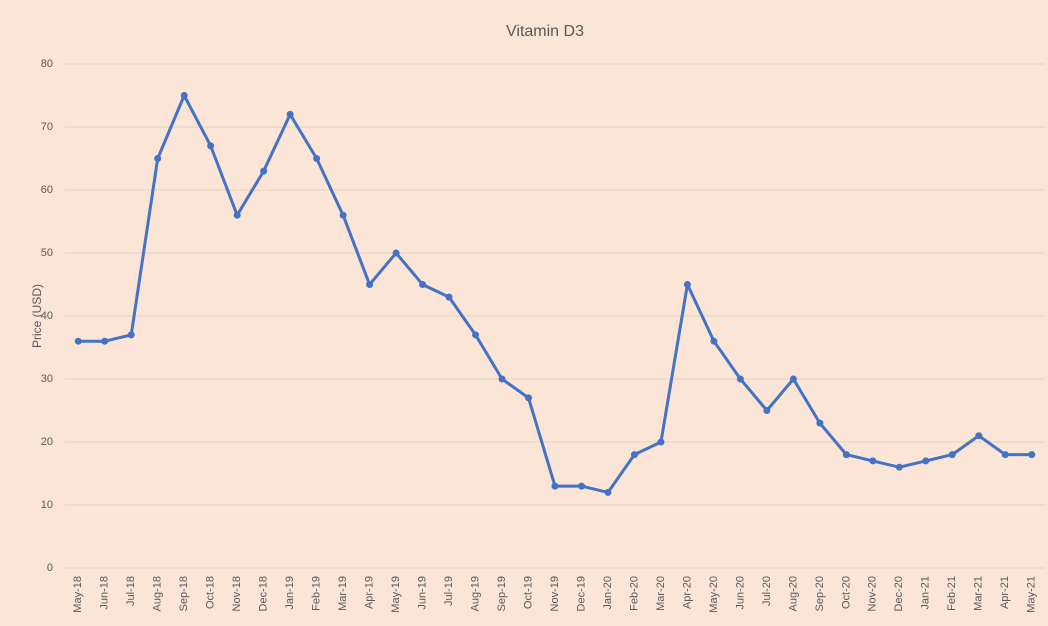 The image size is (1048, 626). Describe the element at coordinates (105, 593) in the screenshot. I see `x-tick-label: Jun-18` at that location.